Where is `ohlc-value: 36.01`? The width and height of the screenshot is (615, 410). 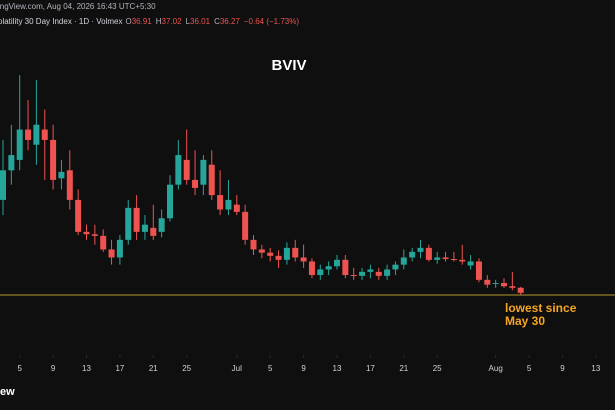 ohlc-value: 36.01 is located at coordinates (200, 21).